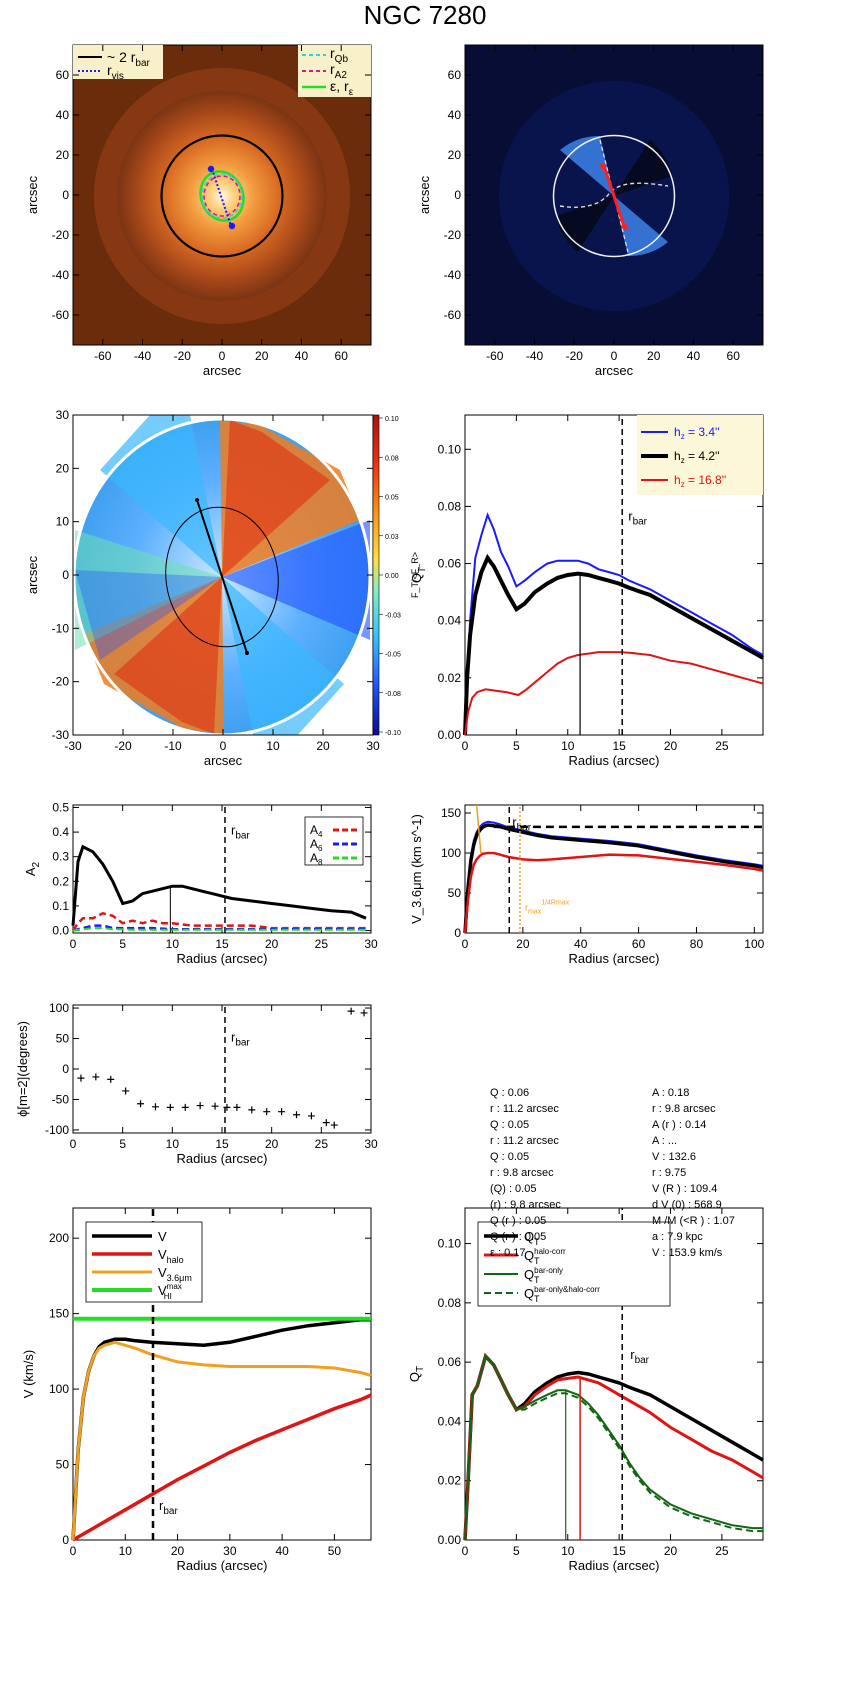 The height and width of the screenshot is (1700, 850). What do you see at coordinates (22, 1069) in the screenshot?
I see `y-axis-label: ϕ[m=2](degrees)` at bounding box center [22, 1069].